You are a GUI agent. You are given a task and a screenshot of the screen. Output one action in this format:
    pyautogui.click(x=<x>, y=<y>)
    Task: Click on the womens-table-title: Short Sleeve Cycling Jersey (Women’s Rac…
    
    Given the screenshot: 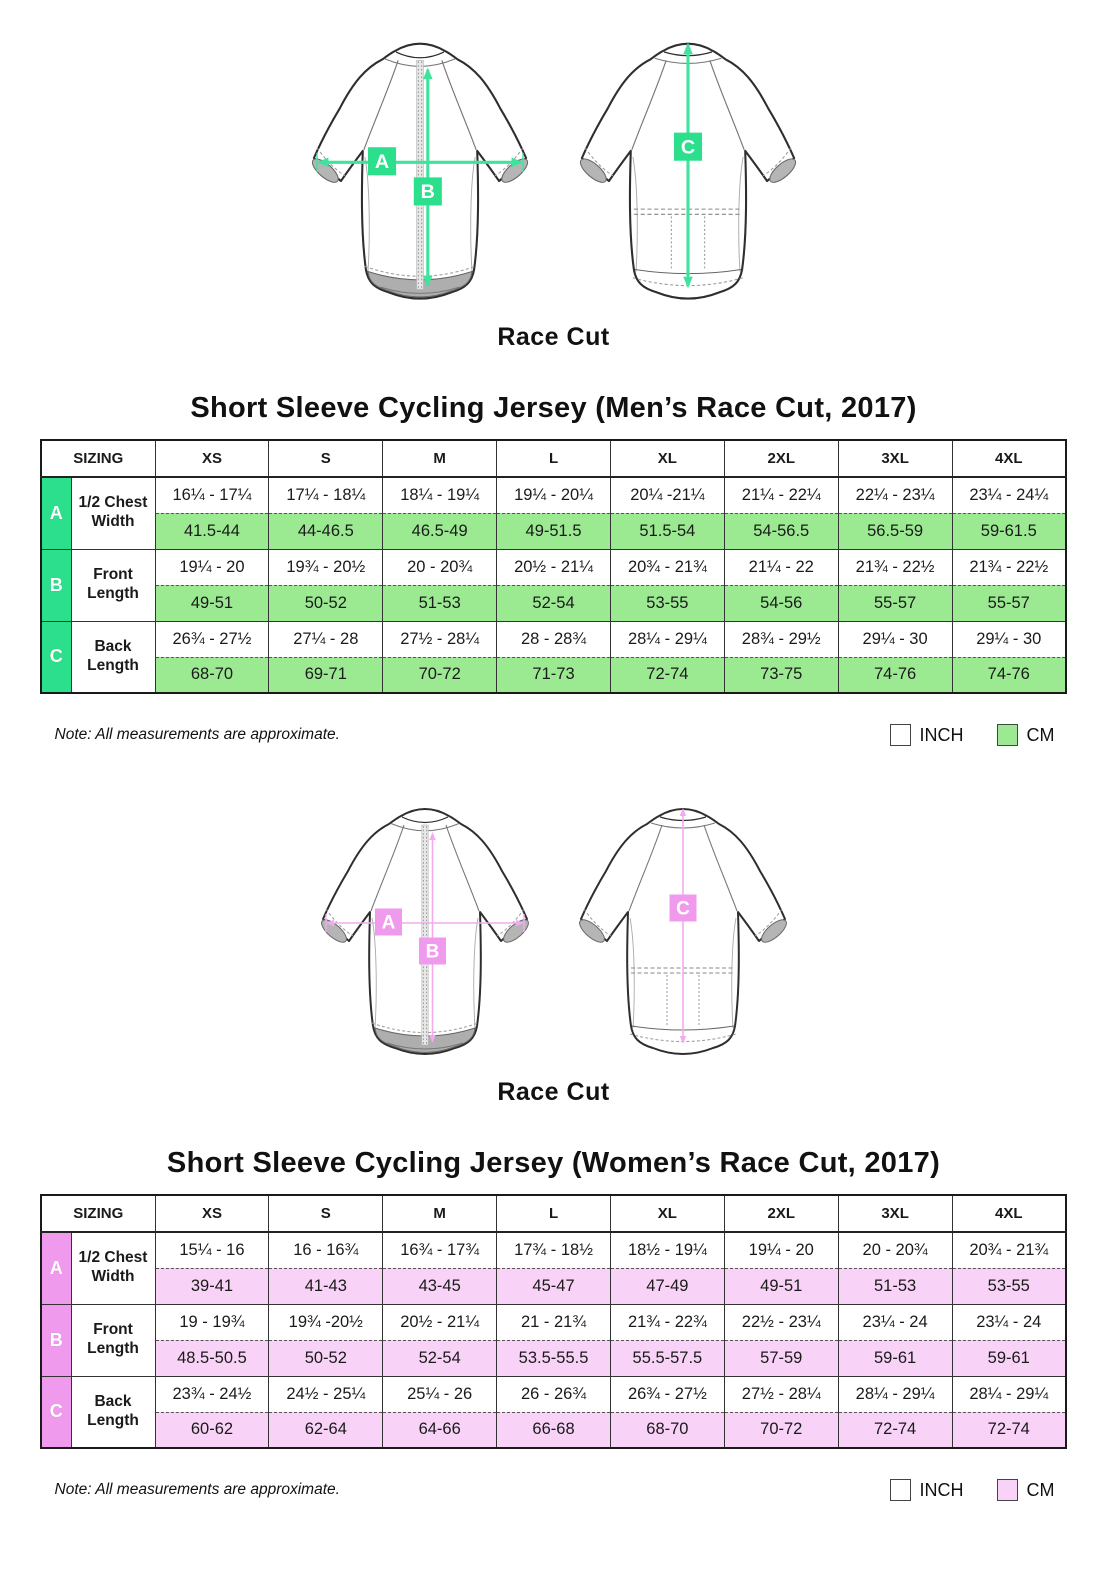 What is the action you would take?
    pyautogui.click(x=553, y=1163)
    